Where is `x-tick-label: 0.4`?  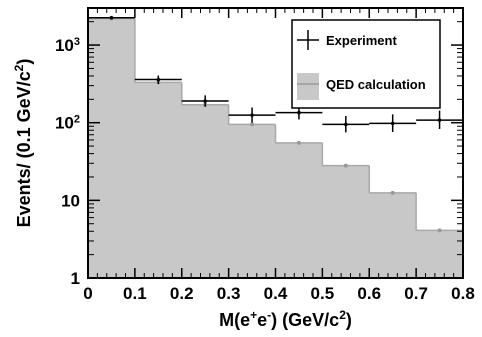 x-tick-label: 0.4 is located at coordinates (276, 293).